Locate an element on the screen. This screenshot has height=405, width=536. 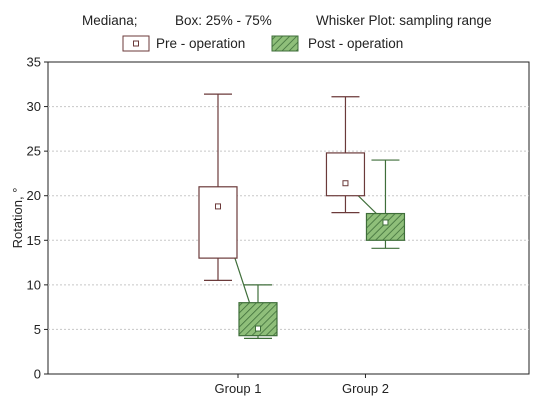
y-tick-label: 25 is located at coordinates (34, 151).